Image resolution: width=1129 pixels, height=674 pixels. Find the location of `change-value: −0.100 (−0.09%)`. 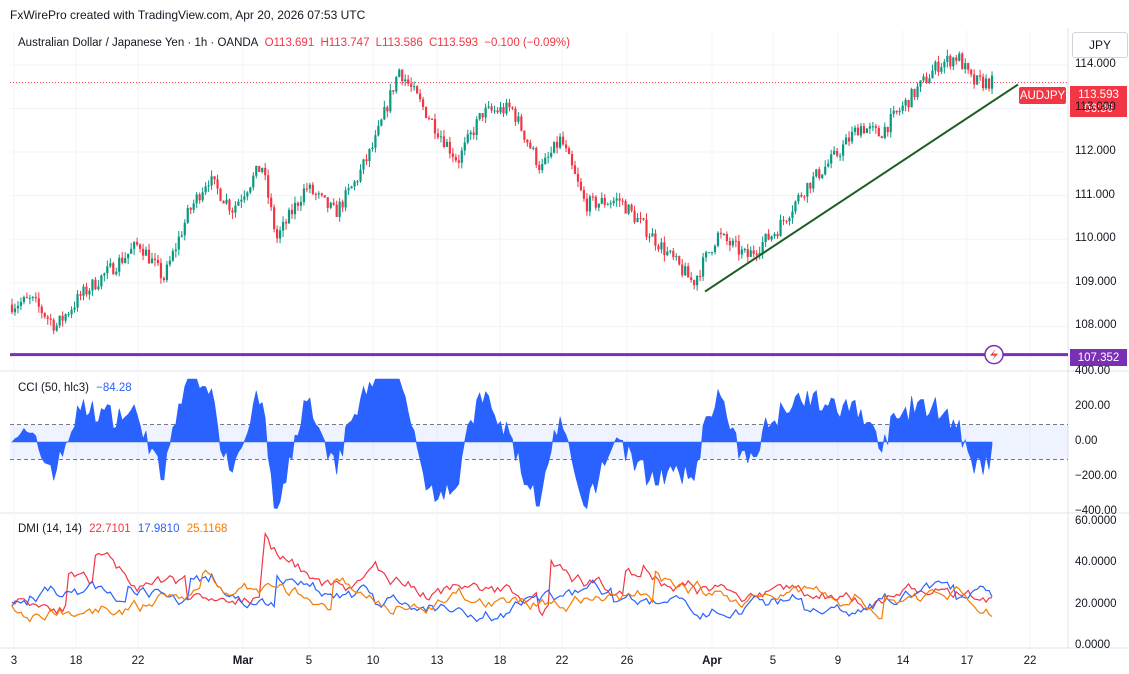

change-value: −0.100 (−0.09%) is located at coordinates (527, 43).